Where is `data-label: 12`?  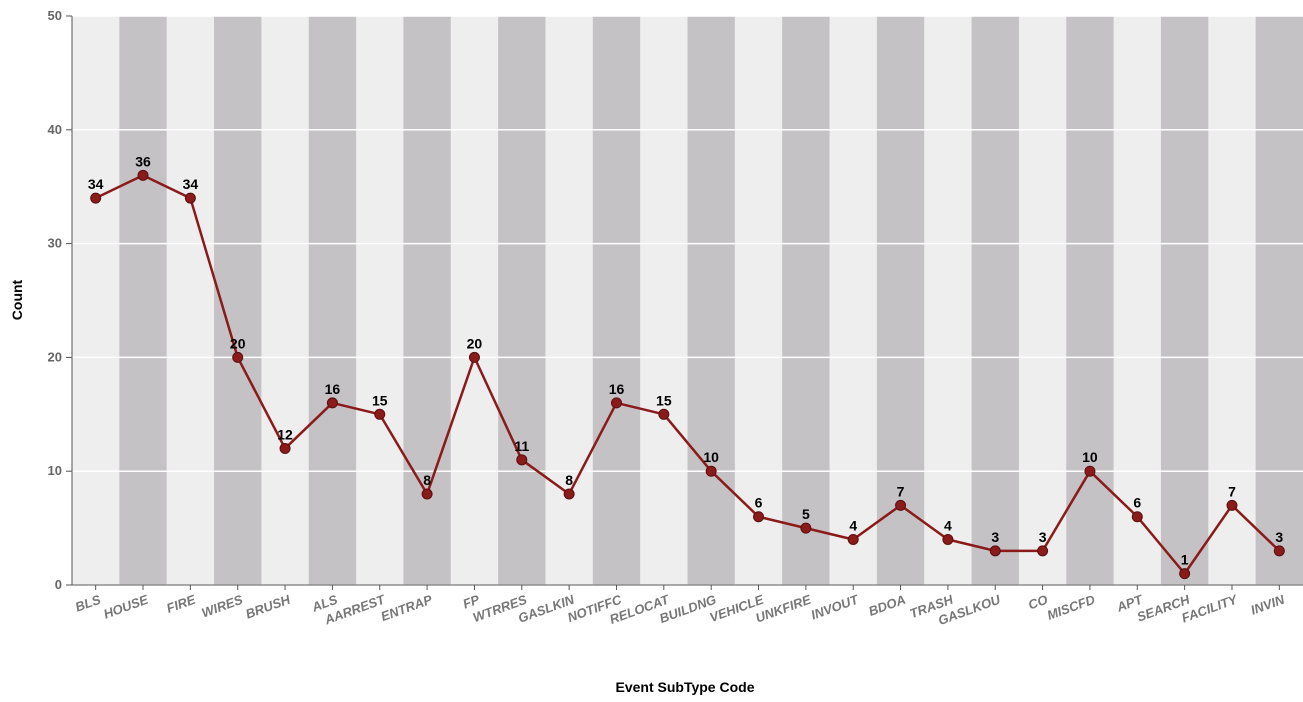 data-label: 12 is located at coordinates (285, 434).